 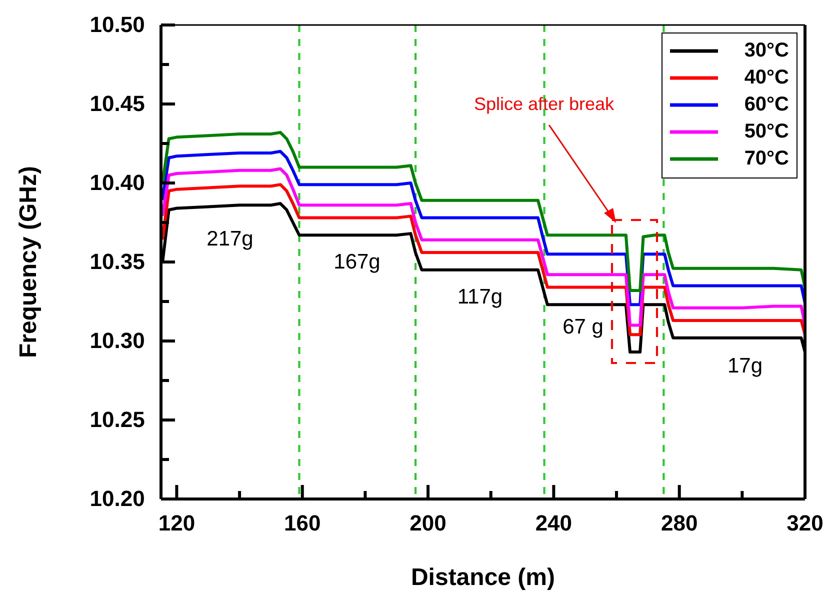 What do you see at coordinates (357, 262) in the screenshot?
I see `annotation: 167g` at bounding box center [357, 262].